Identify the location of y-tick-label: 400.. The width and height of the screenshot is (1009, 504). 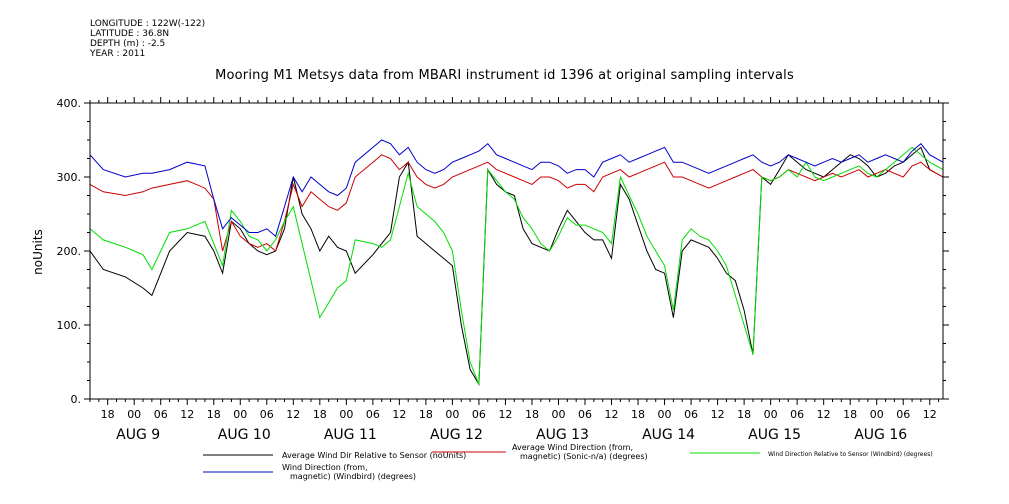
(69, 103).